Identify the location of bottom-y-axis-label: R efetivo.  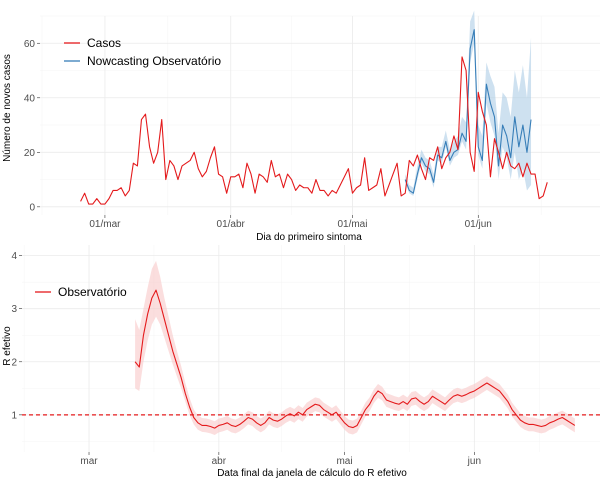
(7, 346).